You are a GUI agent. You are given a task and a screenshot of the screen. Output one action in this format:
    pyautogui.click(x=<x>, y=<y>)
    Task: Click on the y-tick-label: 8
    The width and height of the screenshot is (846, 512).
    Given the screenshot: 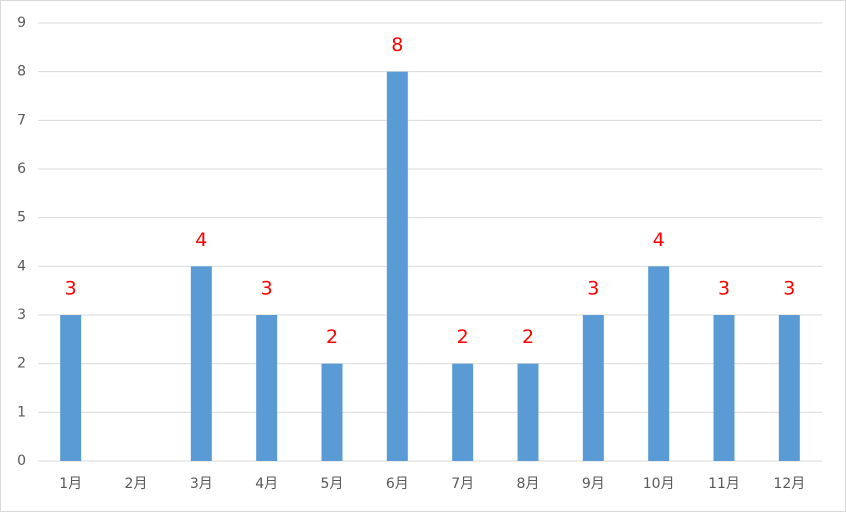 What is the action you would take?
    pyautogui.click(x=21, y=72)
    